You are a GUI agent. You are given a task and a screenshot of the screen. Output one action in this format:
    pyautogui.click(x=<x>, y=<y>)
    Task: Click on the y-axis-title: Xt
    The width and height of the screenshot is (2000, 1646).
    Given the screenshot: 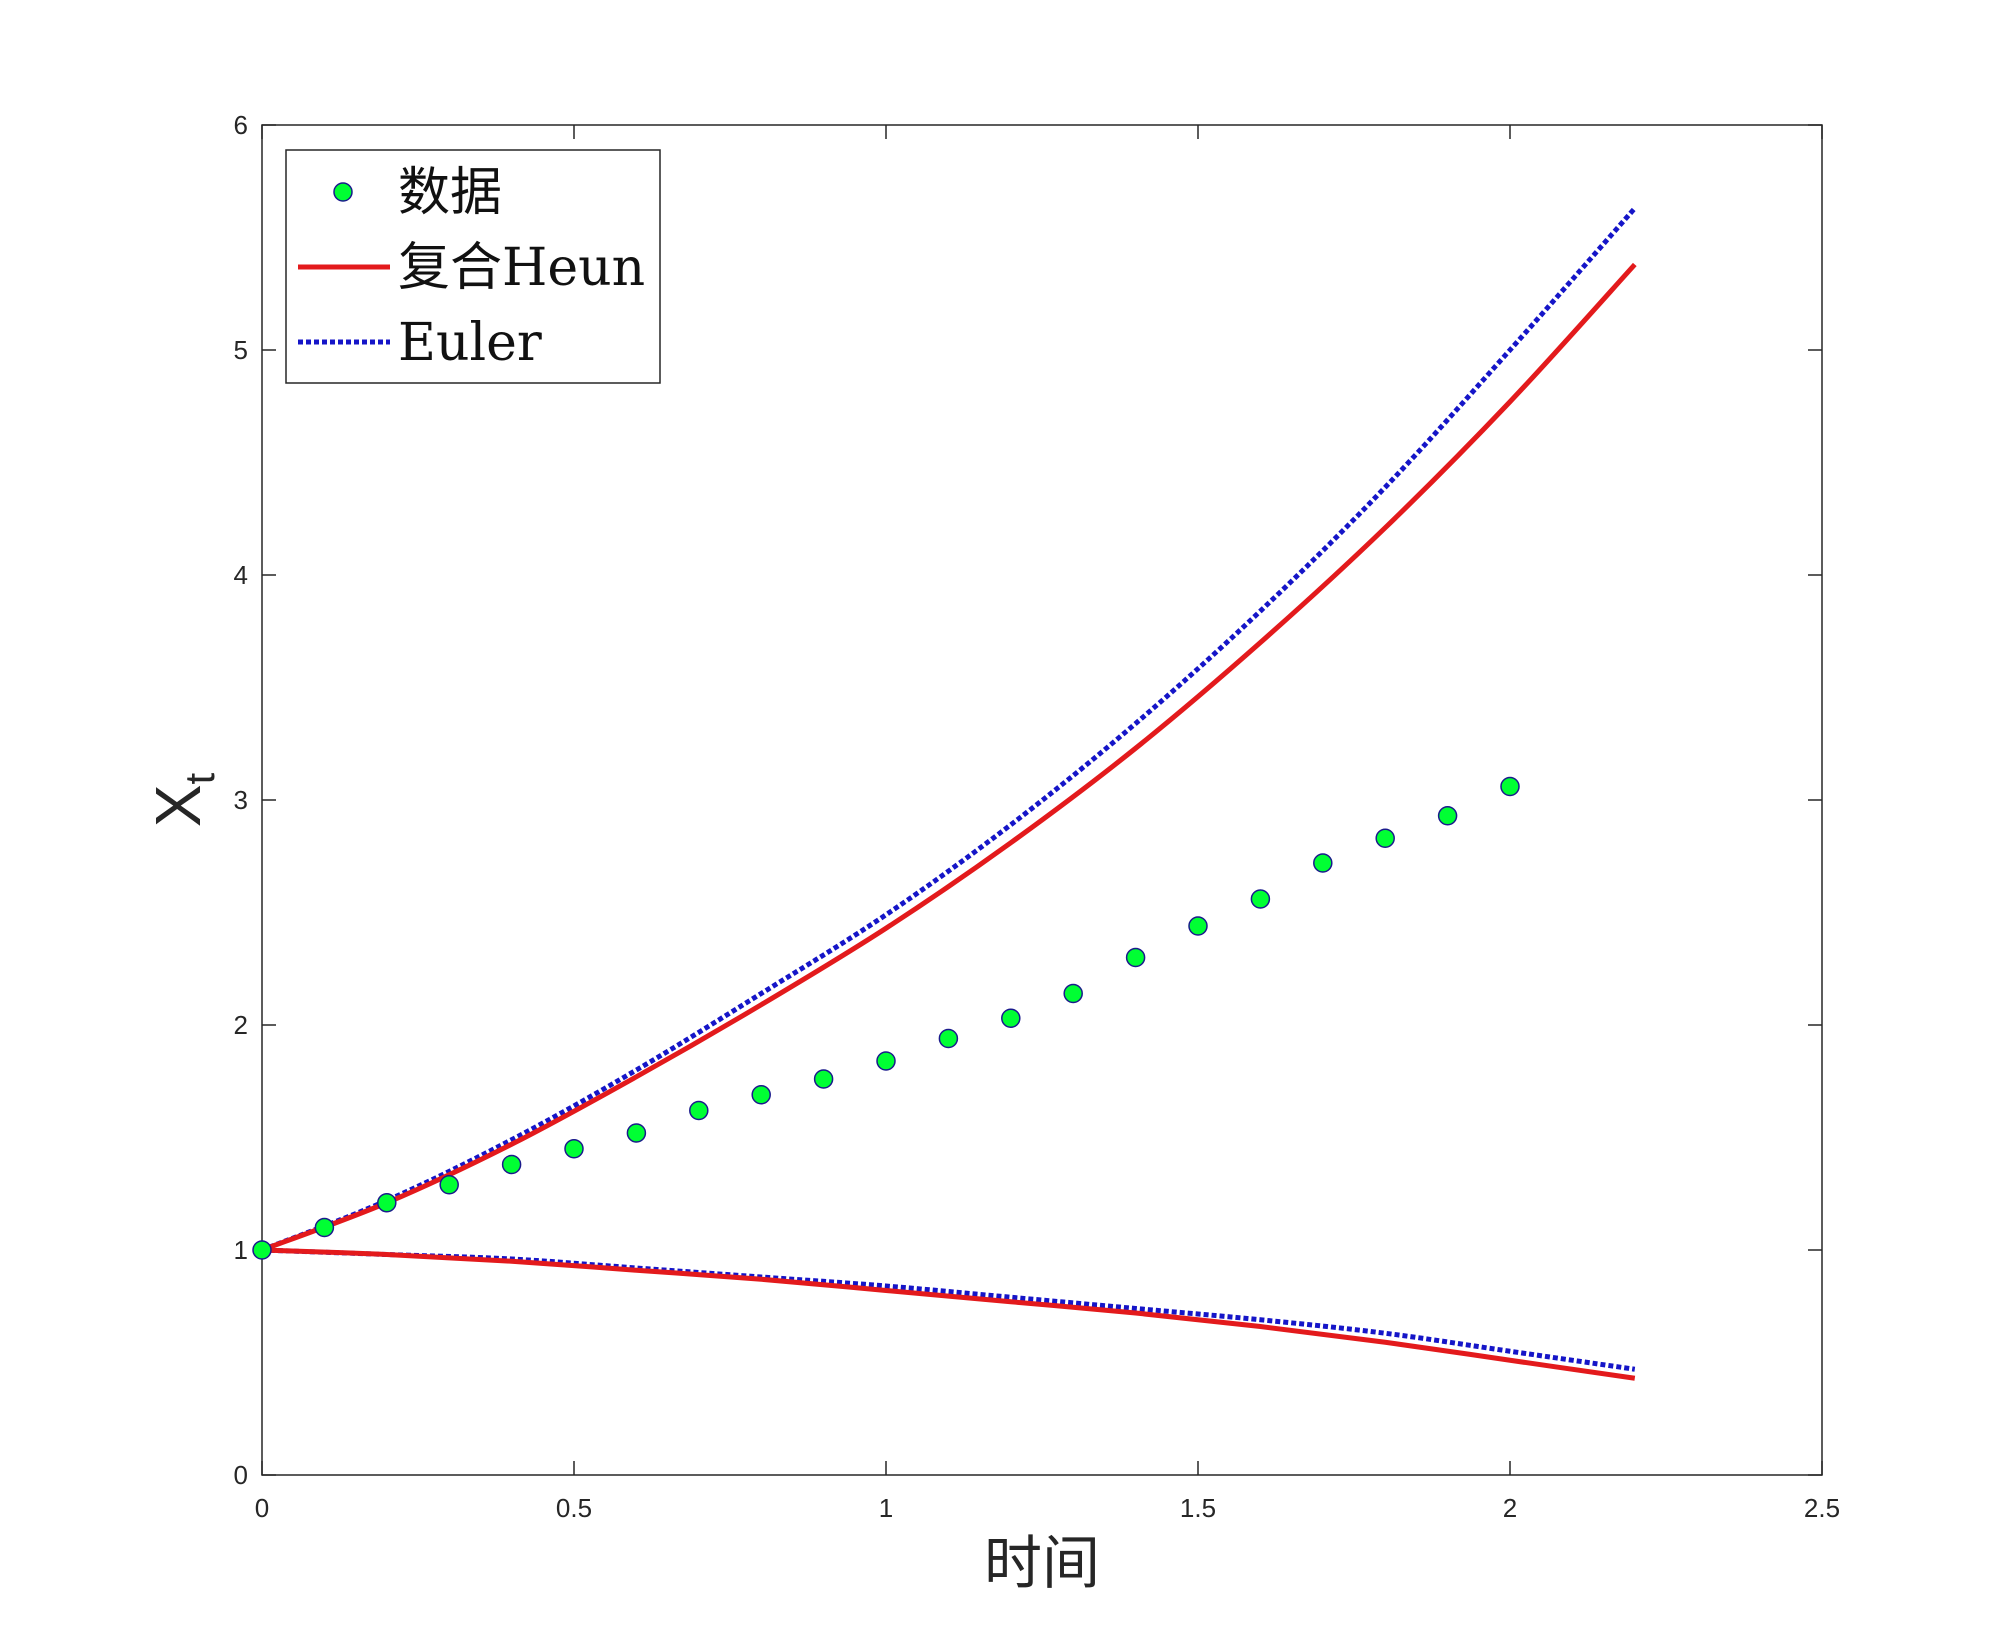 What is the action you would take?
    pyautogui.click(x=182, y=799)
    